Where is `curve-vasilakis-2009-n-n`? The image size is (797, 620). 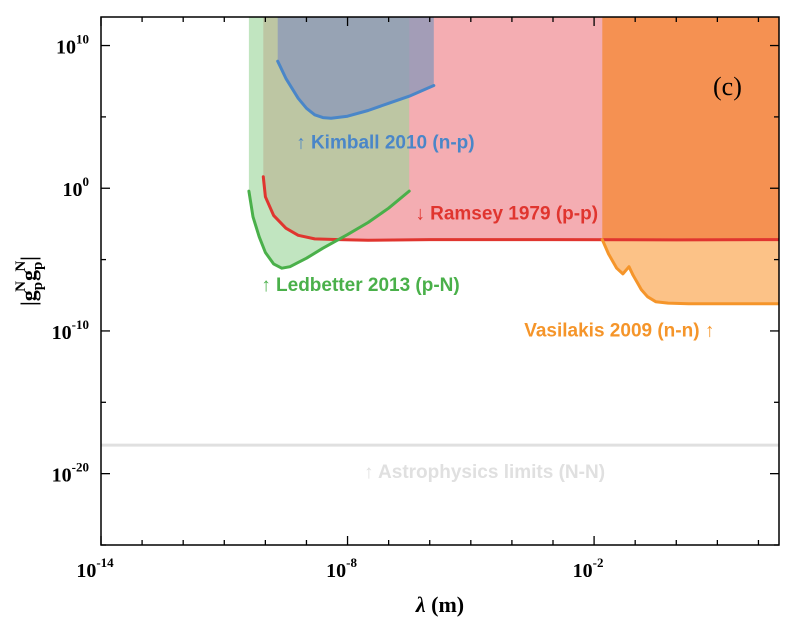 curve-vasilakis-2009-n-n is located at coordinates (689, 272).